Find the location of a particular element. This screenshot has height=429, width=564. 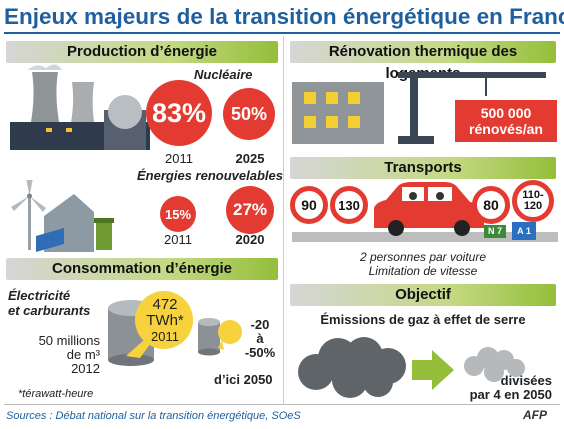

transports-caption-line2: Limitation de vitesse is located at coordinates (423, 271).